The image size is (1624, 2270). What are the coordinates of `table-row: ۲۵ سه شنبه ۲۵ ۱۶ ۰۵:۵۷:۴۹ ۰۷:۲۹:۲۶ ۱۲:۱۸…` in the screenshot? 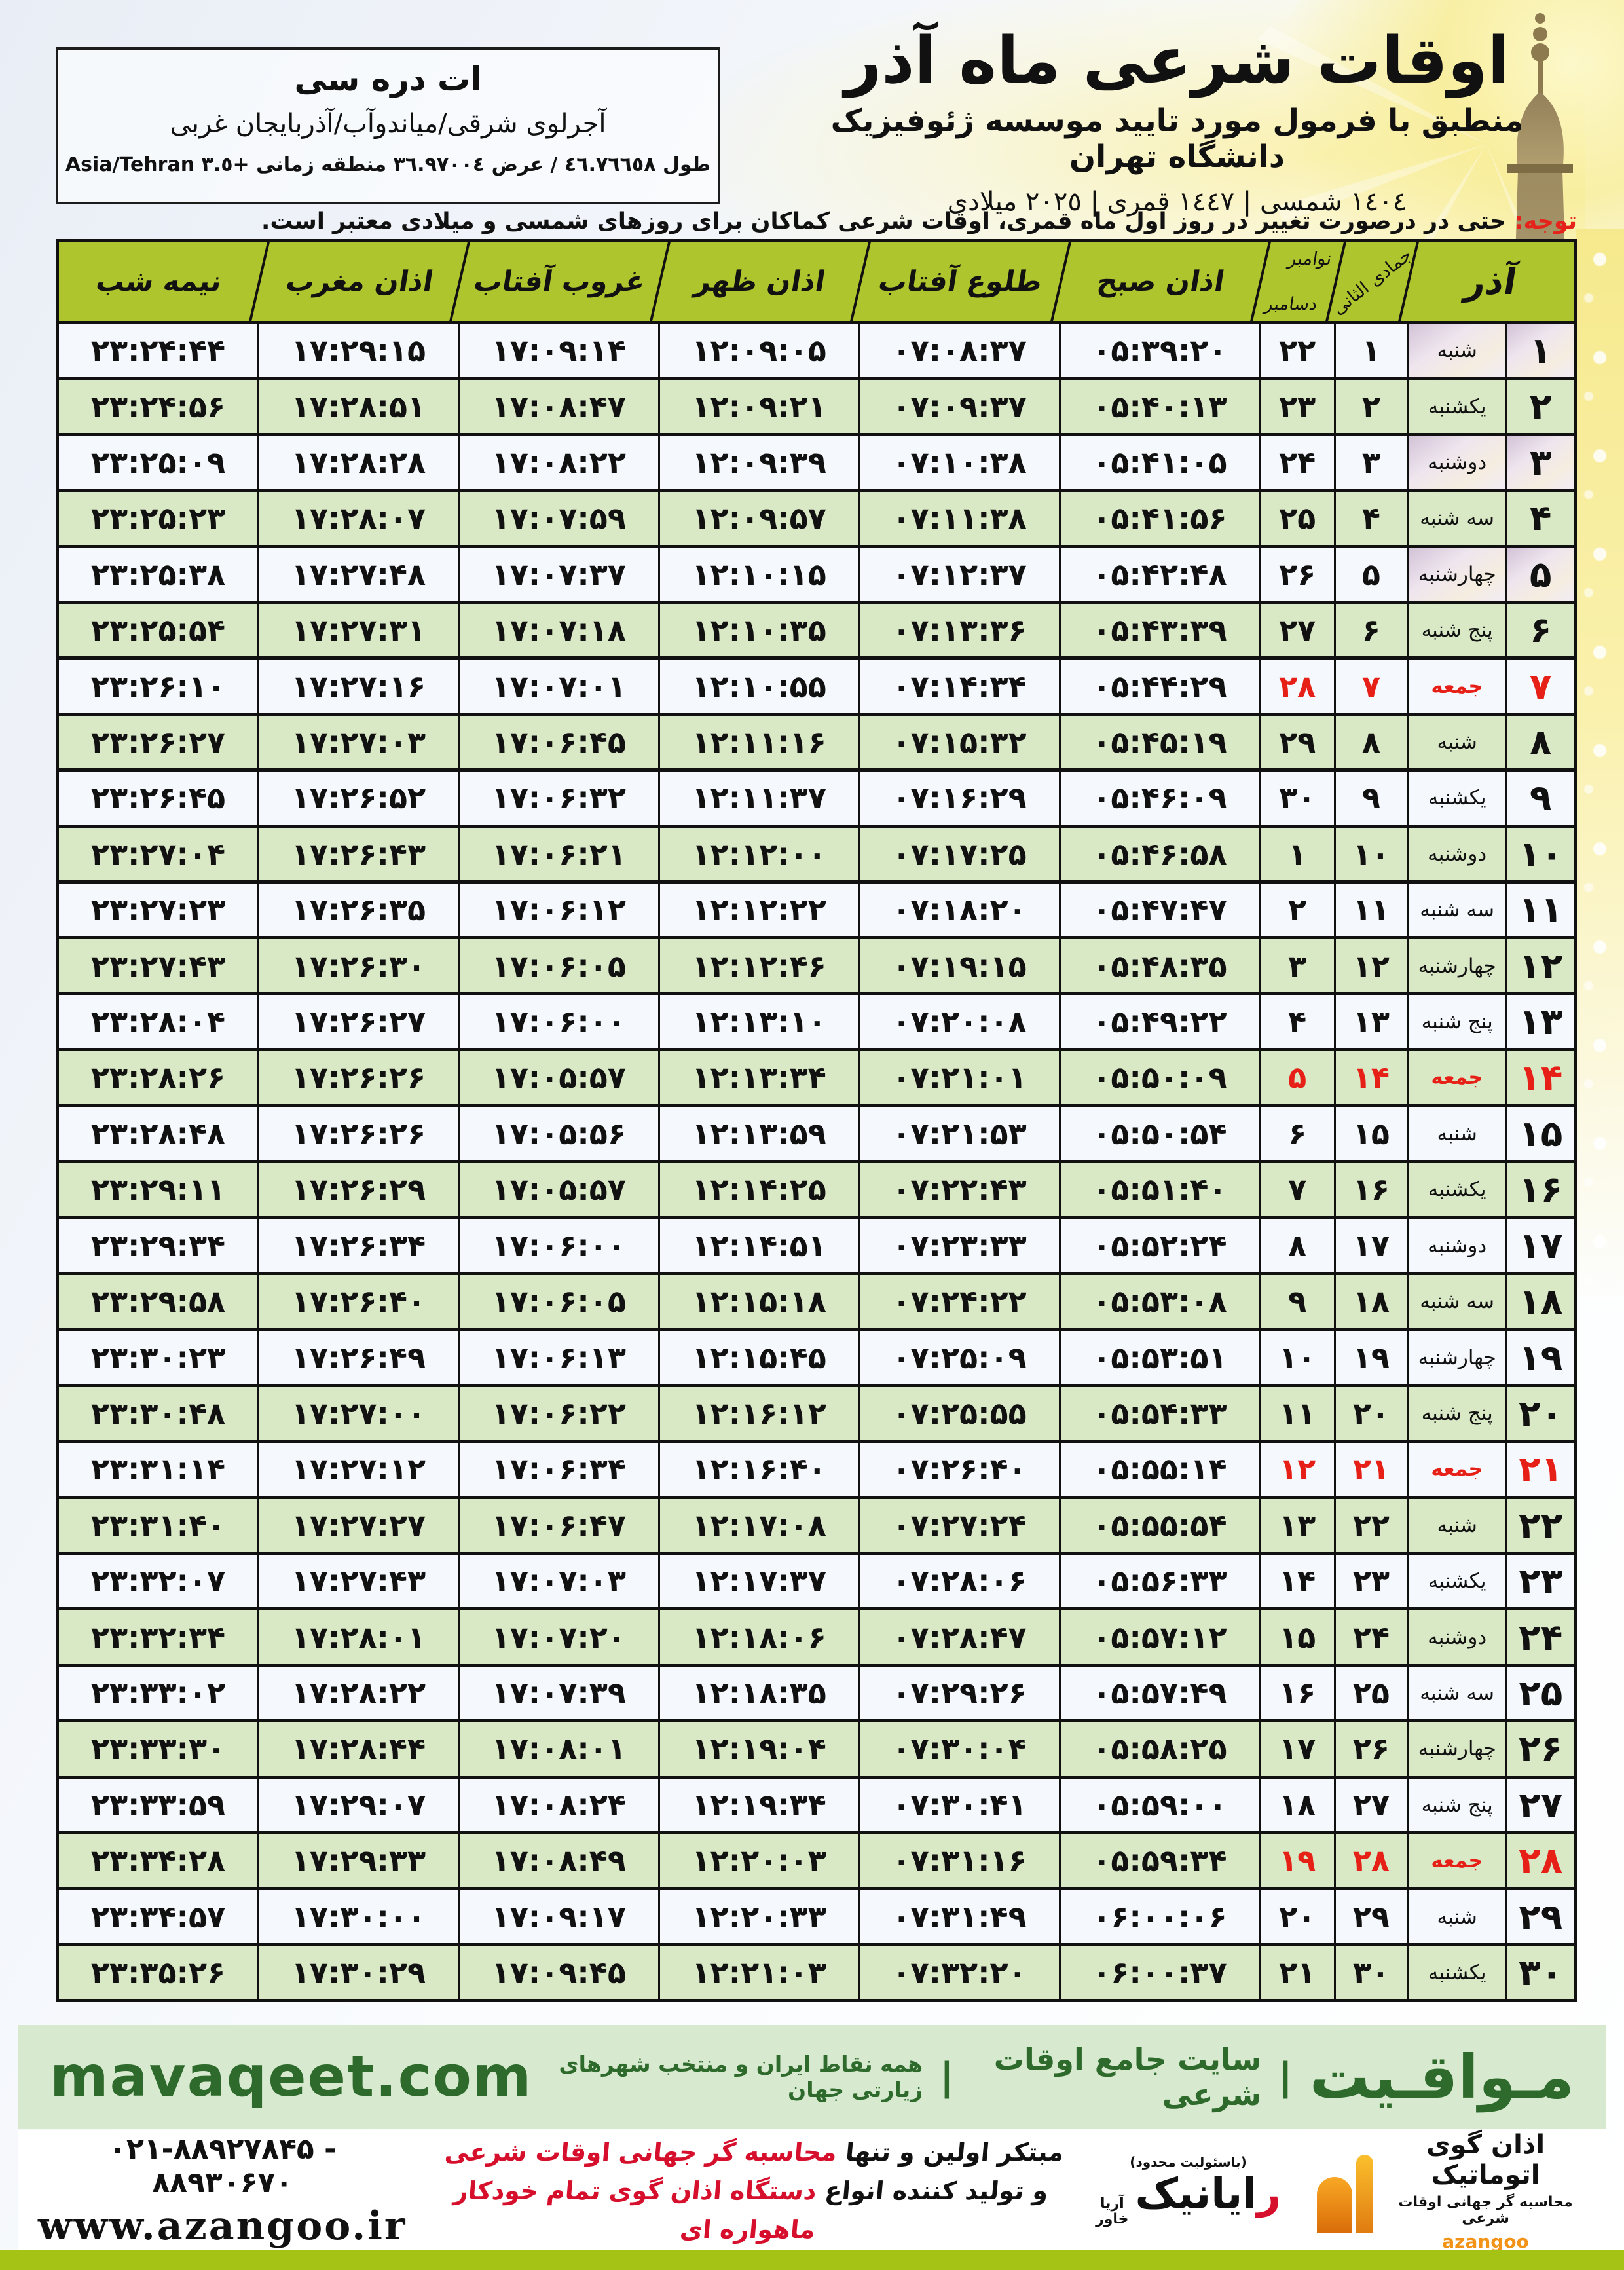 It's located at (816, 1691).